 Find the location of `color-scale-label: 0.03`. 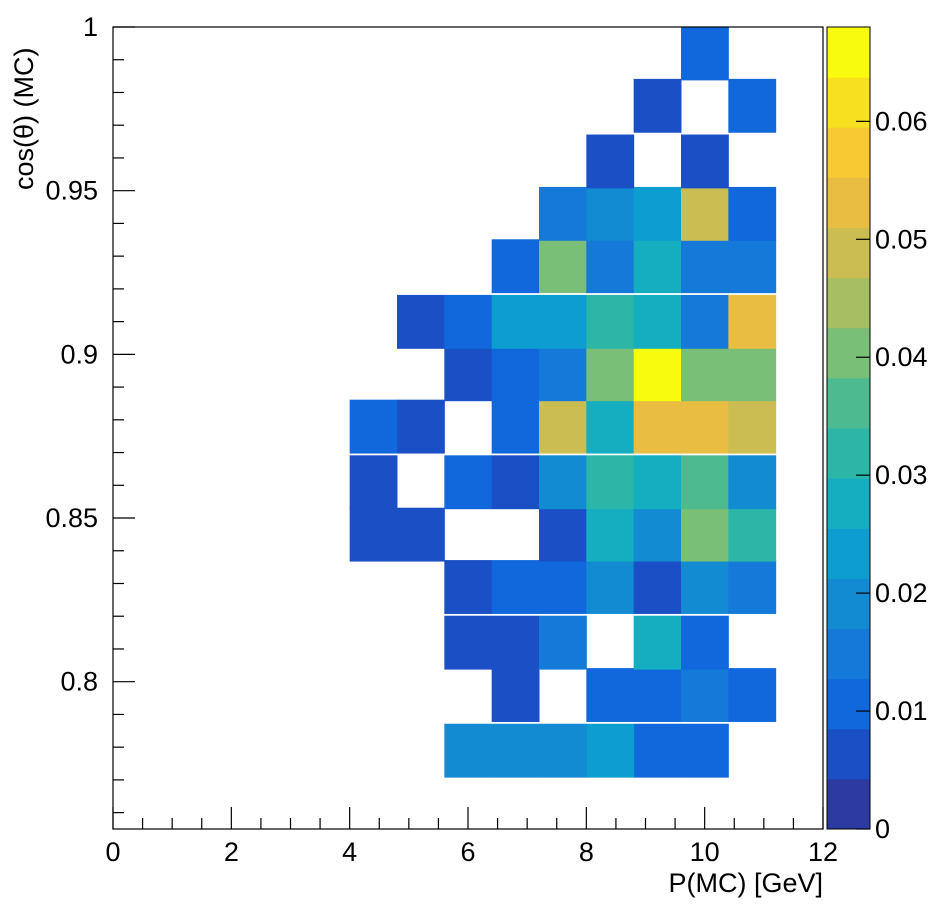

color-scale-label: 0.03 is located at coordinates (901, 475).